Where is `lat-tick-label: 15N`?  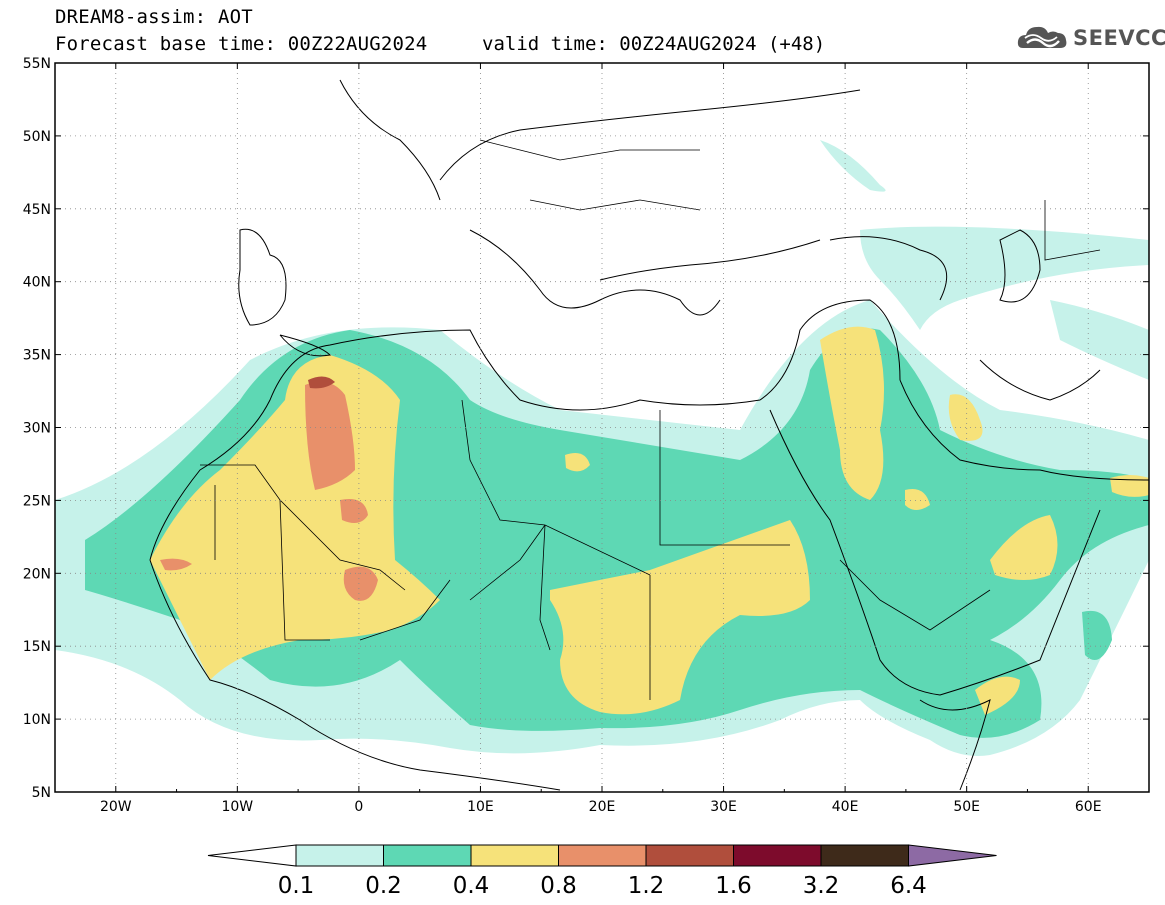 lat-tick-label: 15N is located at coordinates (37, 647).